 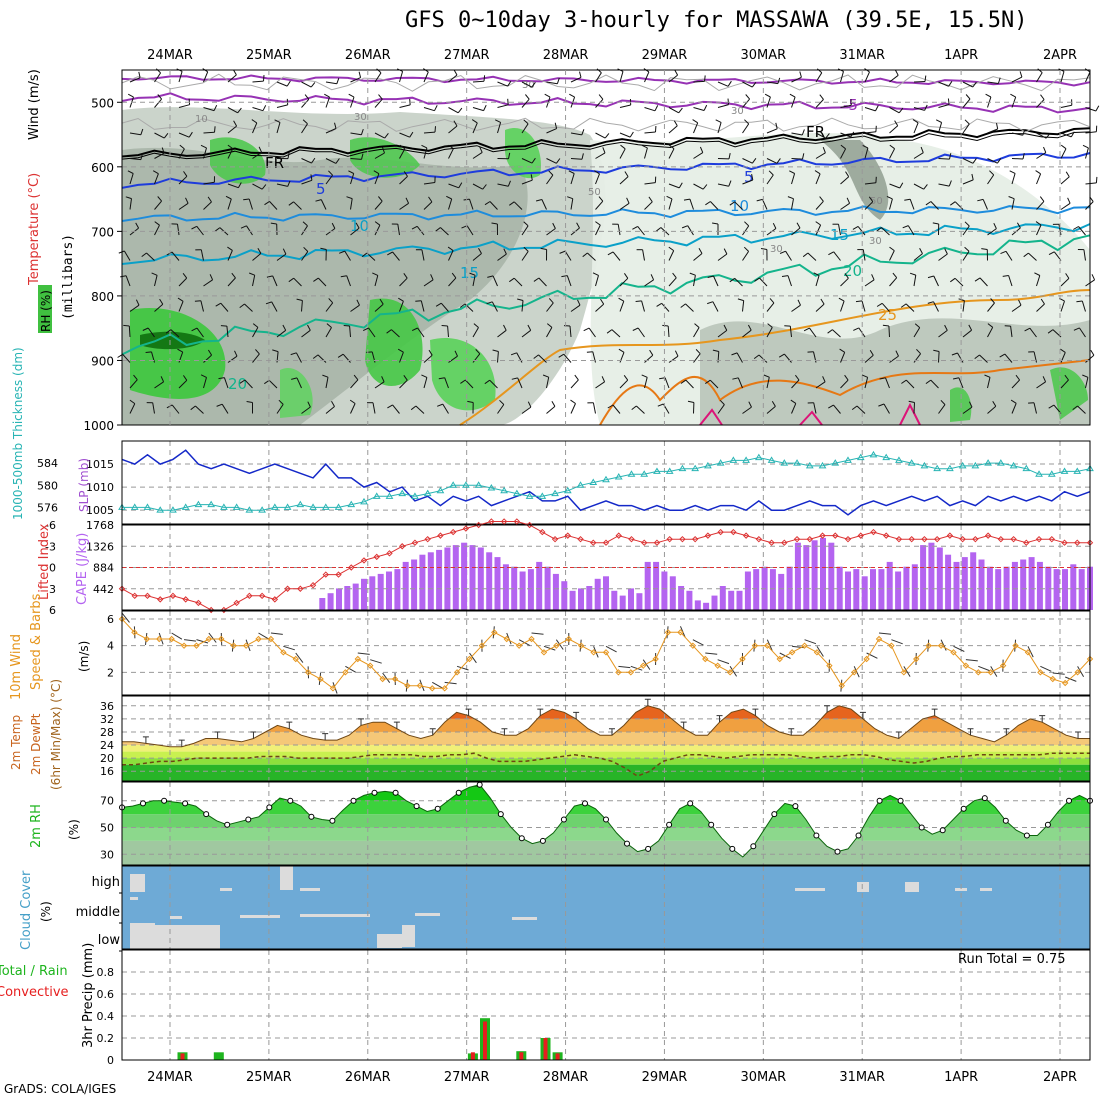 I want to click on bottom-date-label-8: 1APR, so click(x=961, y=1077).